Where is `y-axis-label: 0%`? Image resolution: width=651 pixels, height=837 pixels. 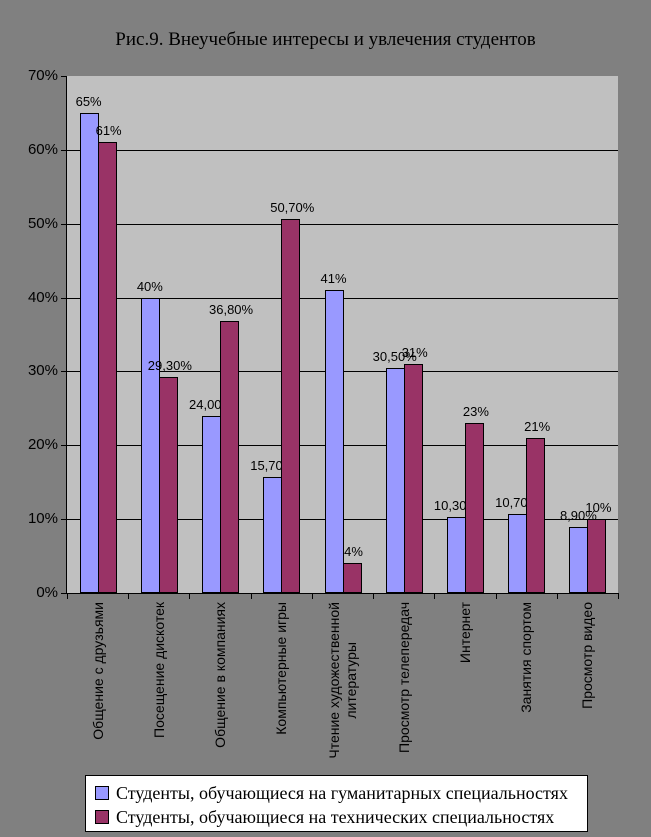
y-axis-label: 0% is located at coordinates (47, 592).